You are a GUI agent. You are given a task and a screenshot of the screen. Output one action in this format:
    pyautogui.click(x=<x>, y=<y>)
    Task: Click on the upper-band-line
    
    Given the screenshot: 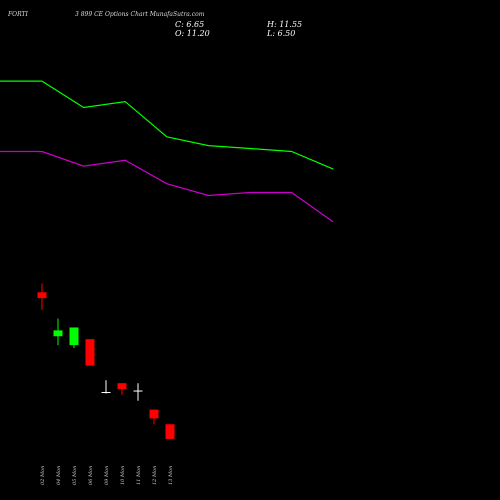 What is the action you would take?
    pyautogui.click(x=167, y=125)
    